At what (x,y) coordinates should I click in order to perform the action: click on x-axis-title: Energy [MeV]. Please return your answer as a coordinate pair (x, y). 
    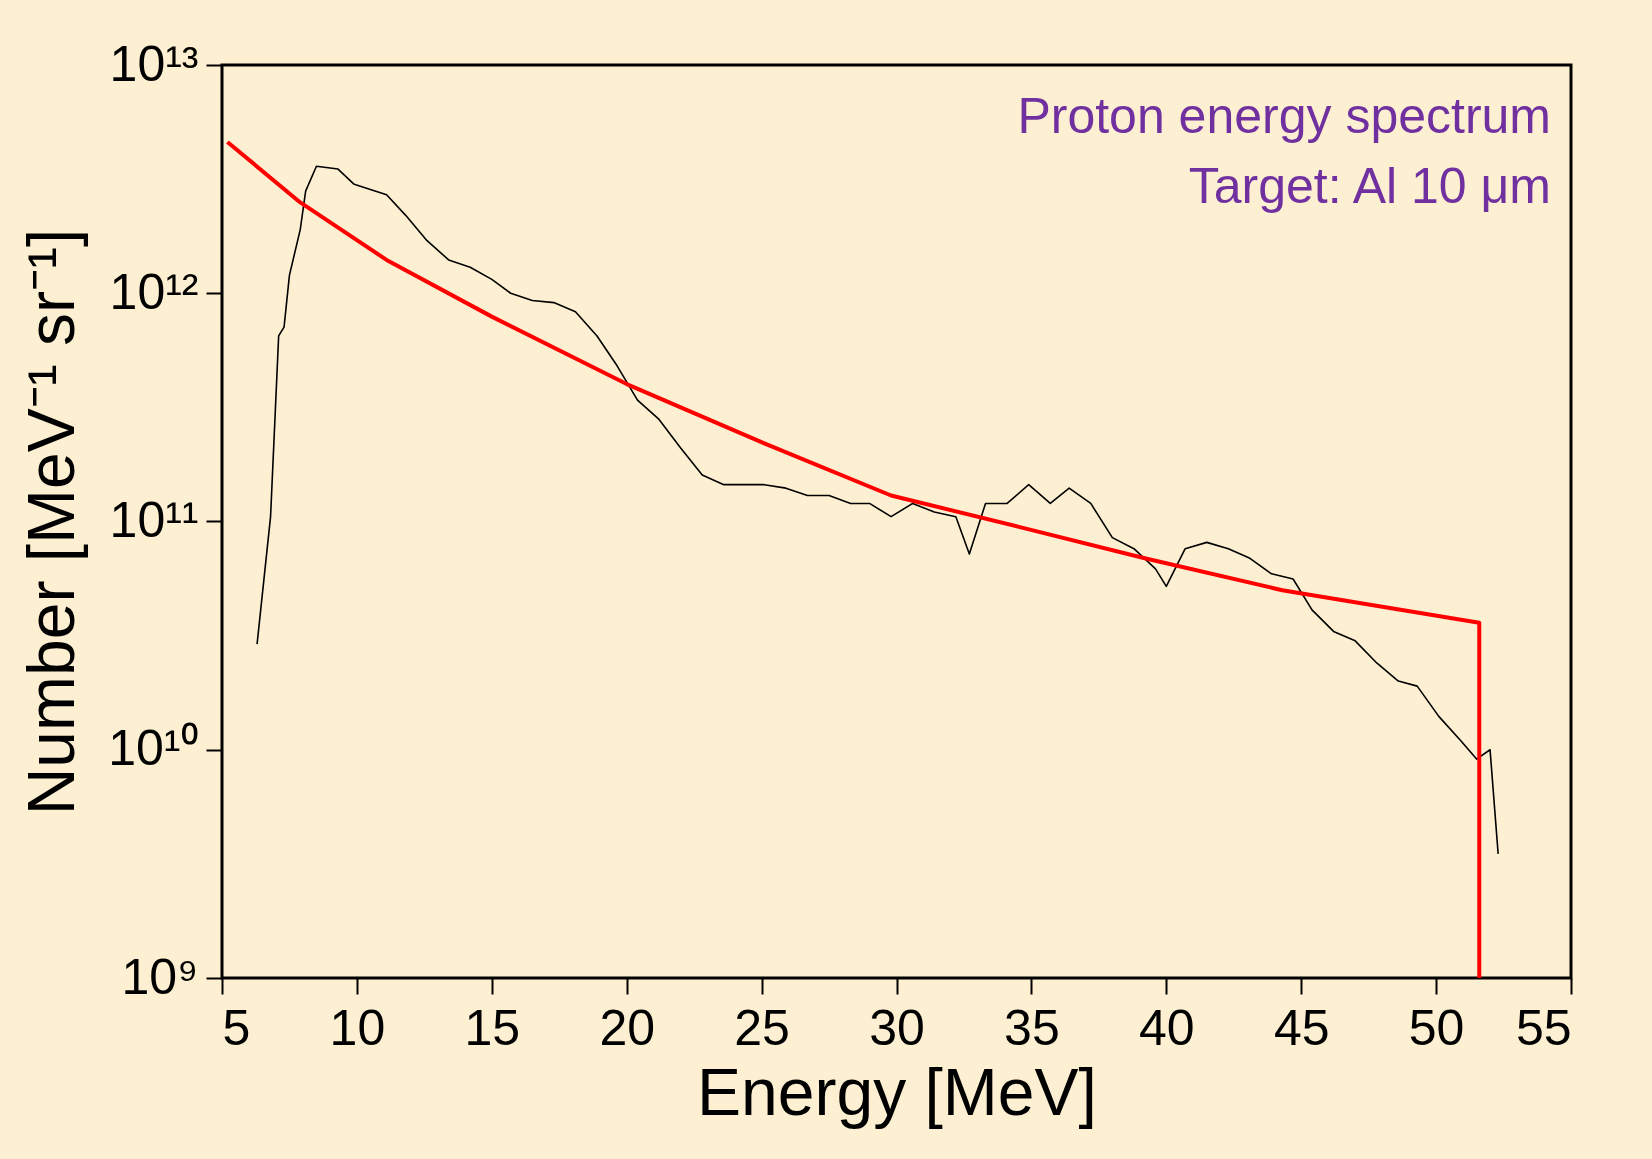
    Looking at the image, I should click on (897, 1091).